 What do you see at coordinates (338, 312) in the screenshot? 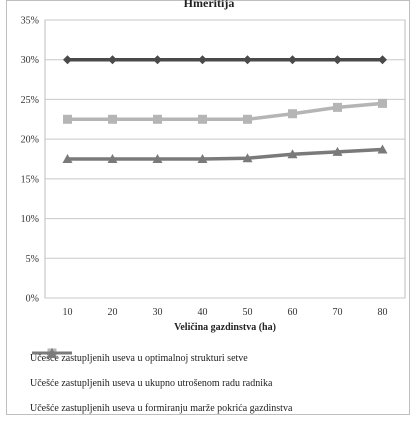
I see `x-tick-label: 70` at bounding box center [338, 312].